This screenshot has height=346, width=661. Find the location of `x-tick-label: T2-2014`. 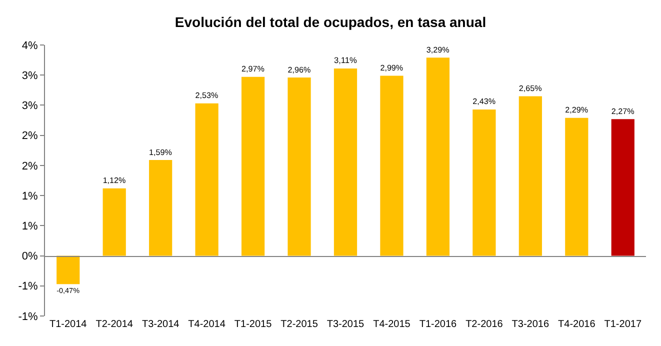

x-tick-label: T2-2014 is located at coordinates (115, 324).